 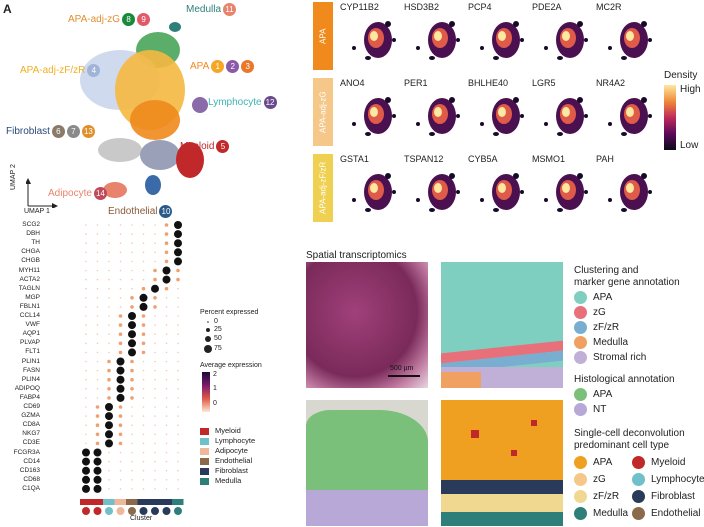 What do you see at coordinates (88, 131) in the screenshot?
I see `cluster-badge: 13` at bounding box center [88, 131].